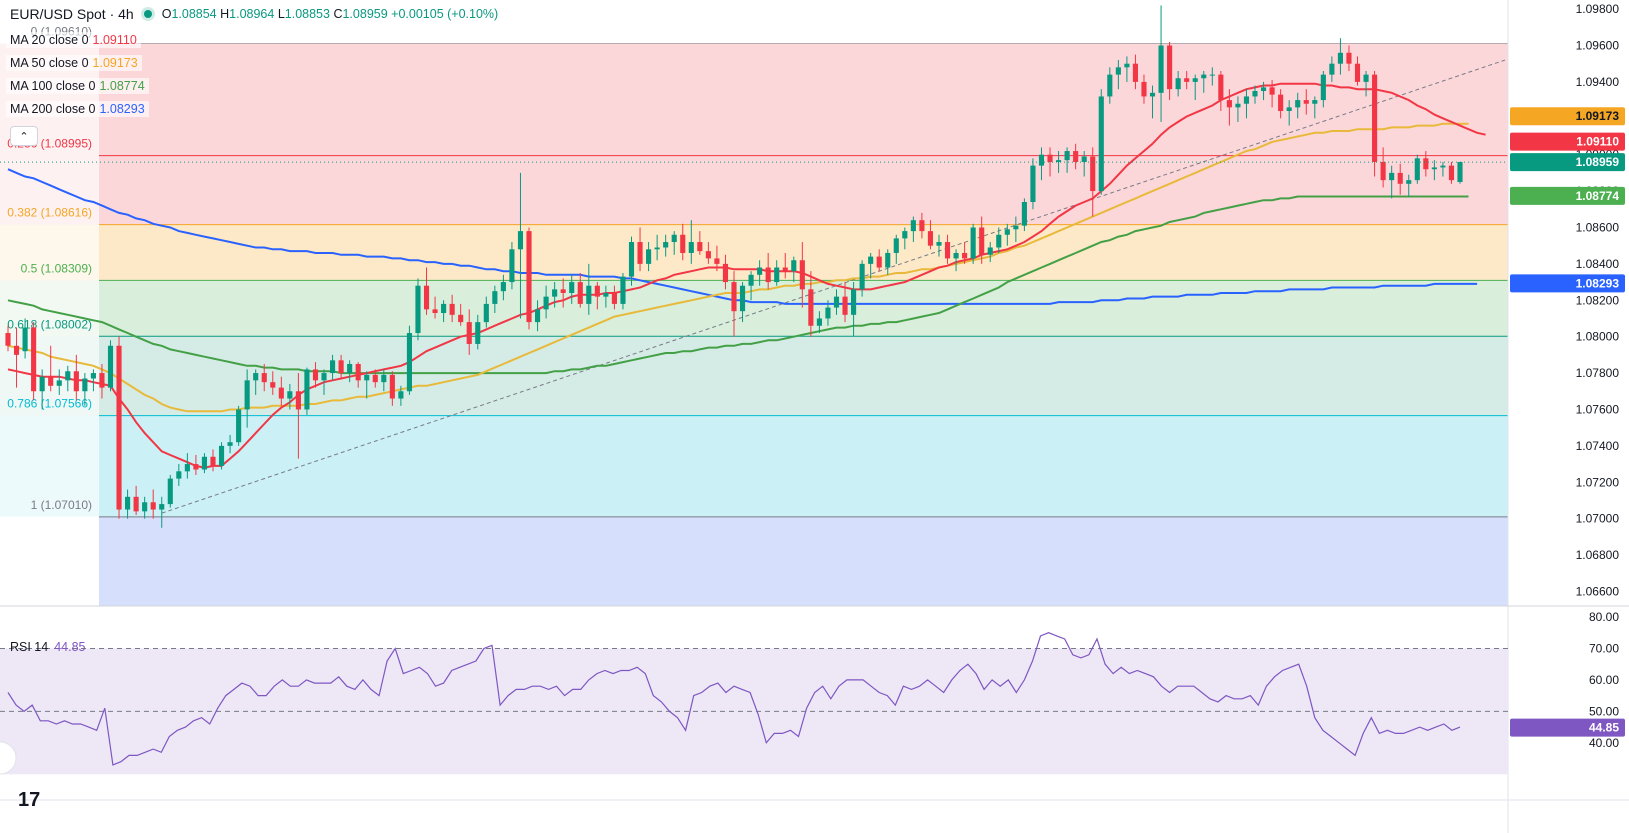  What do you see at coordinates (281, 14) in the screenshot?
I see `low-label: L` at bounding box center [281, 14].